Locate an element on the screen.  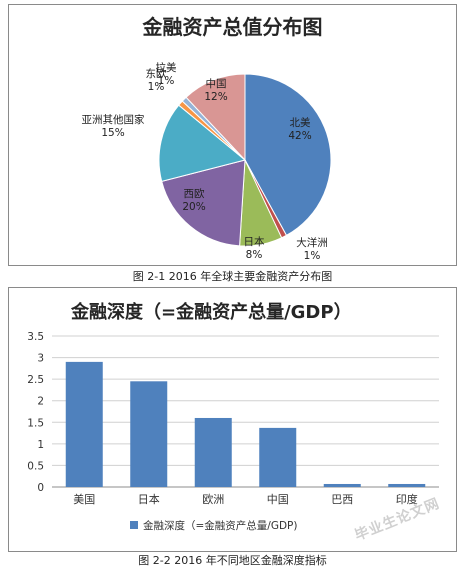
x-tick-label: 中国 is located at coordinates (278, 499).